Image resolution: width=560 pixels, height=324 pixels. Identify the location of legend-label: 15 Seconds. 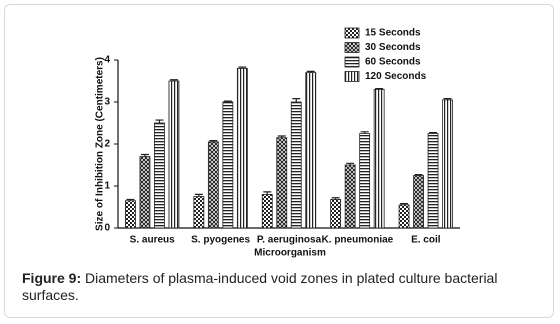
(393, 33).